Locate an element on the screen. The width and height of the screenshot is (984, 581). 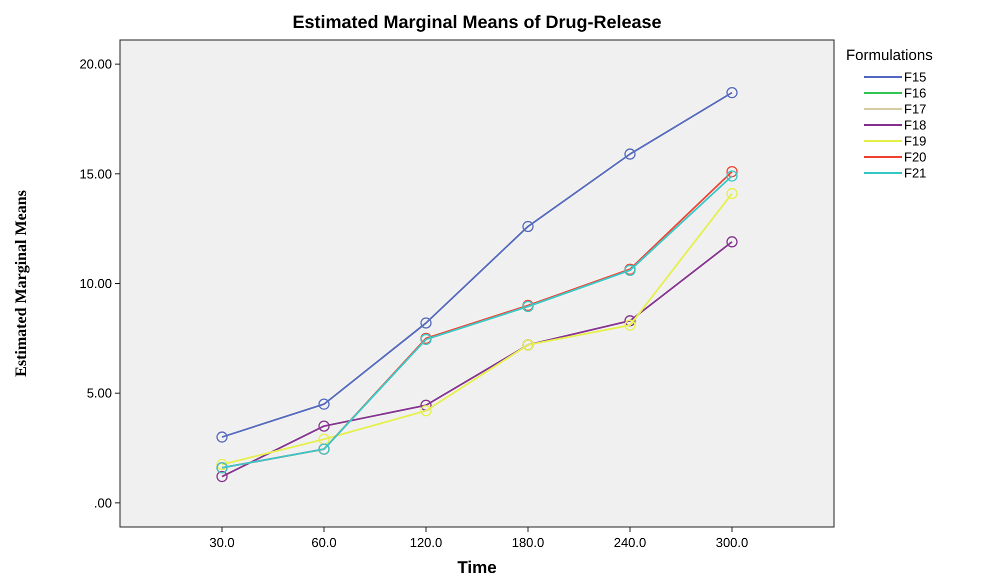
y-tick-label: 15.00 is located at coordinates (95, 174).